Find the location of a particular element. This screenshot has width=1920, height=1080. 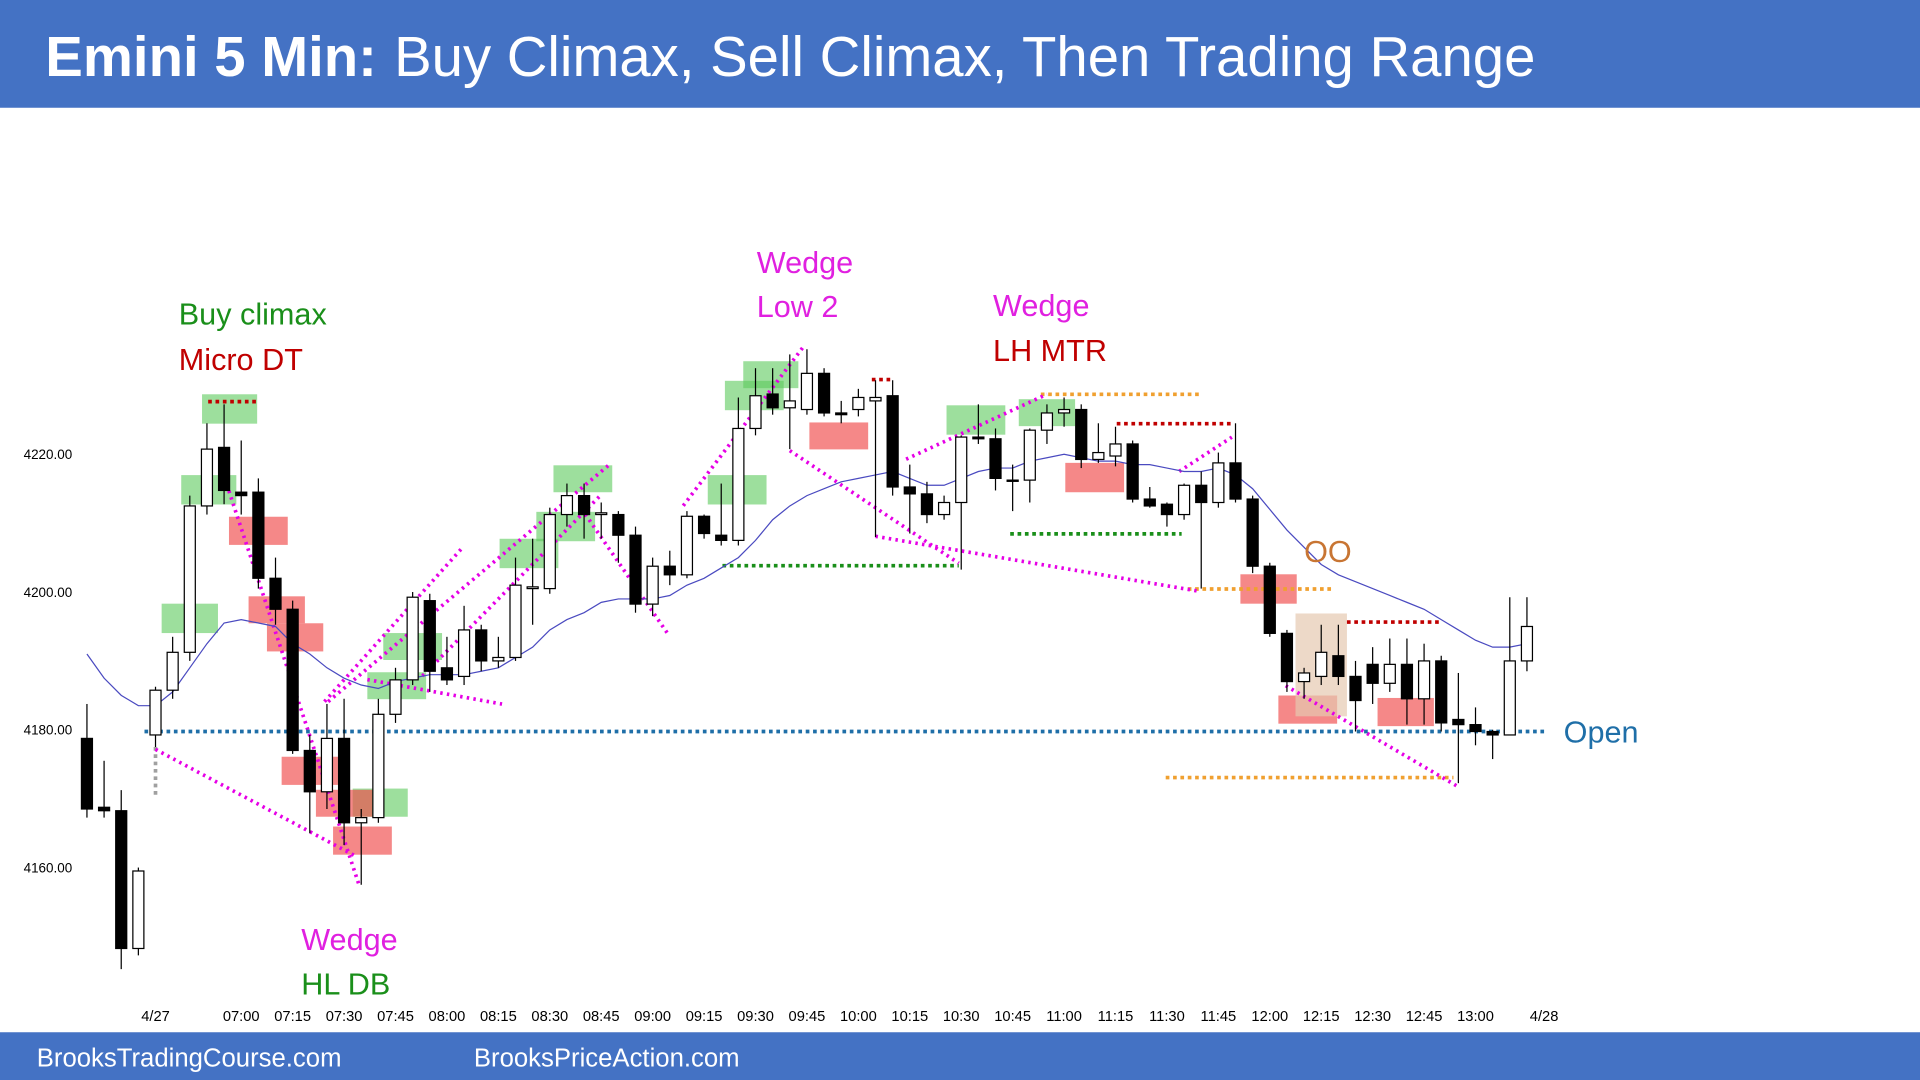

annotation: HL DB is located at coordinates (345, 984).